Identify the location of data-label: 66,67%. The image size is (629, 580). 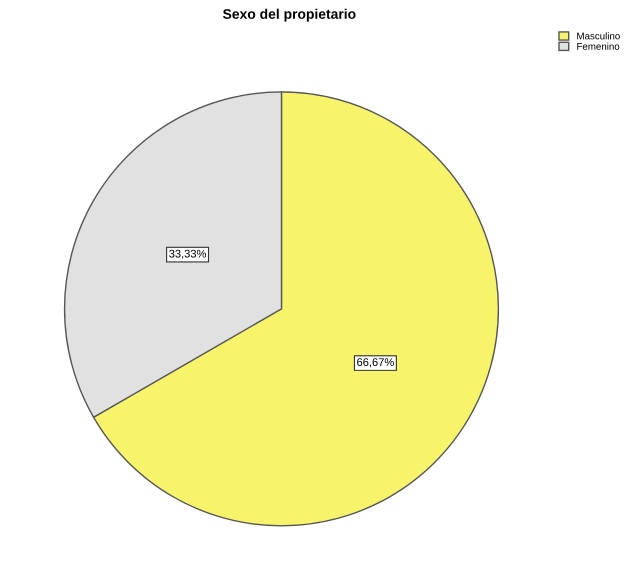
(375, 363).